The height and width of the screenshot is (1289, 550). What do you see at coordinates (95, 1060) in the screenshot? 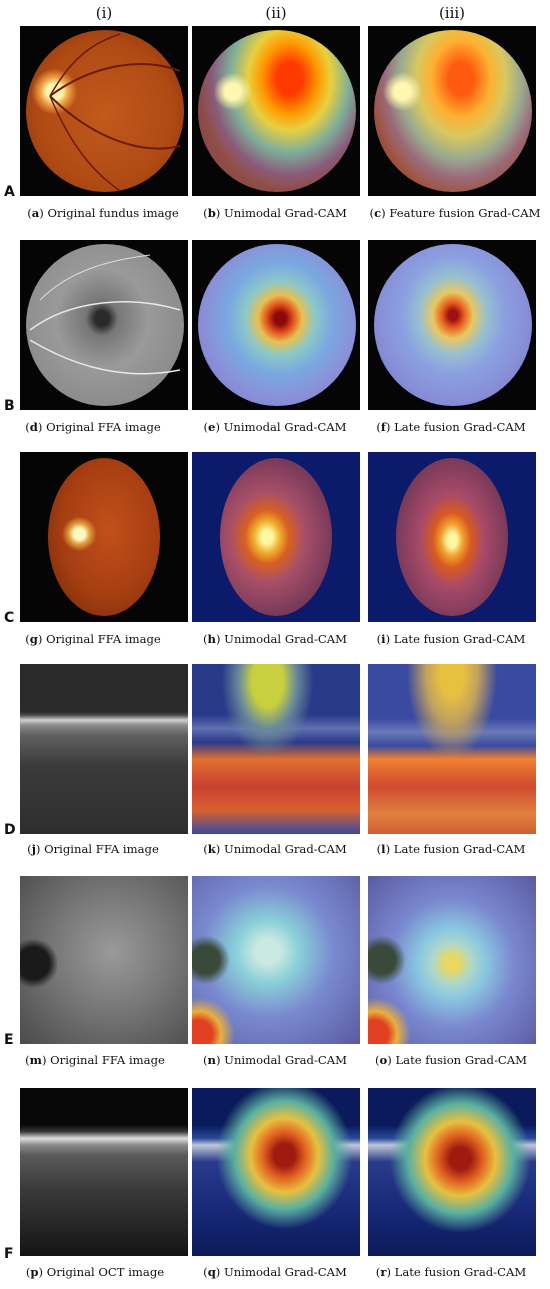
I see `caption-m: (m) Original FFA image` at bounding box center [95, 1060].